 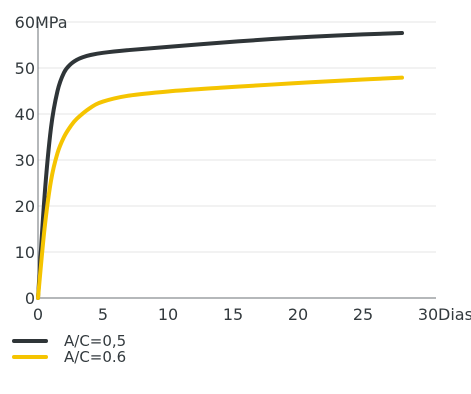 What do you see at coordinates (38, 314) in the screenshot?
I see `x-tick-label: 0` at bounding box center [38, 314].